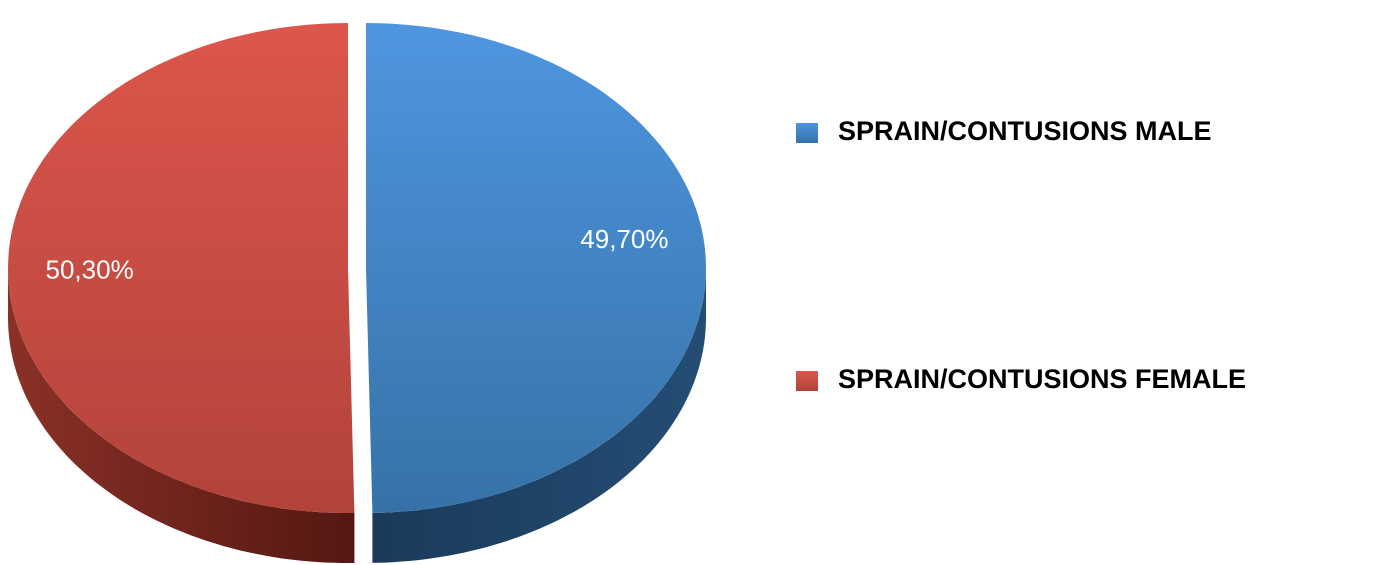 This screenshot has height=565, width=1390. Describe the element at coordinates (90, 270) in the screenshot. I see `data-label: 50,30%` at that location.